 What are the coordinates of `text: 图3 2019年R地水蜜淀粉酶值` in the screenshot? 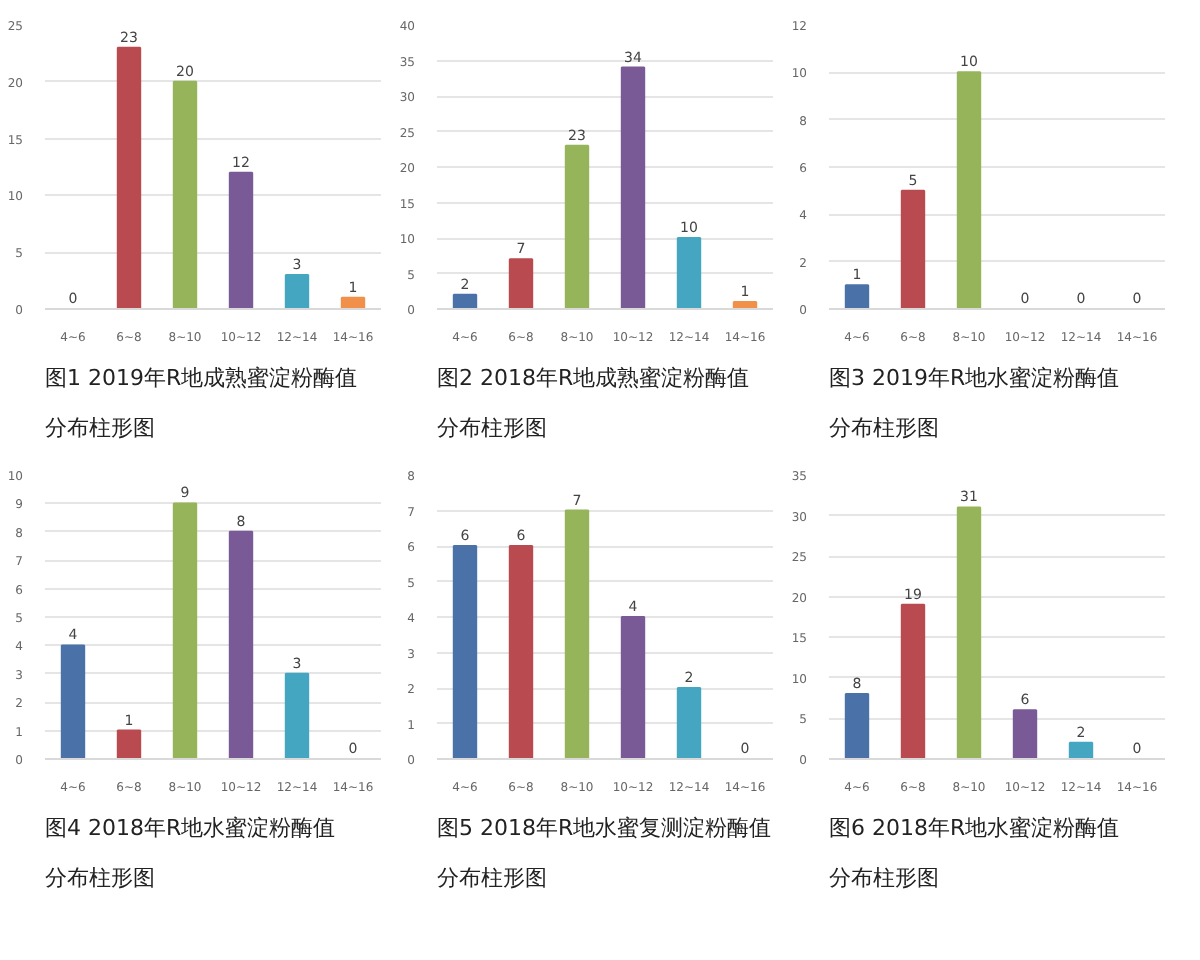 It's located at (974, 378).